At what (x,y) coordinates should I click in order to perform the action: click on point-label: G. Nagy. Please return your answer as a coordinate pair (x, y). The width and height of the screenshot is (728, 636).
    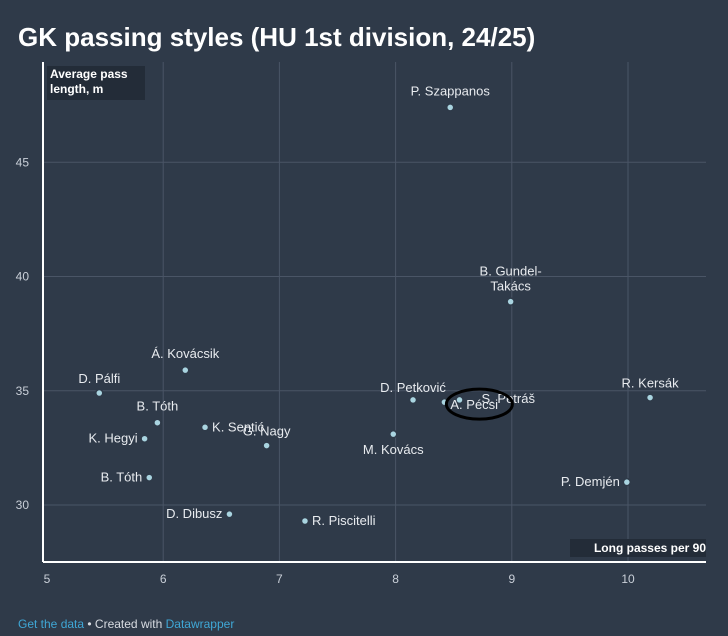
    Looking at the image, I should click on (267, 431).